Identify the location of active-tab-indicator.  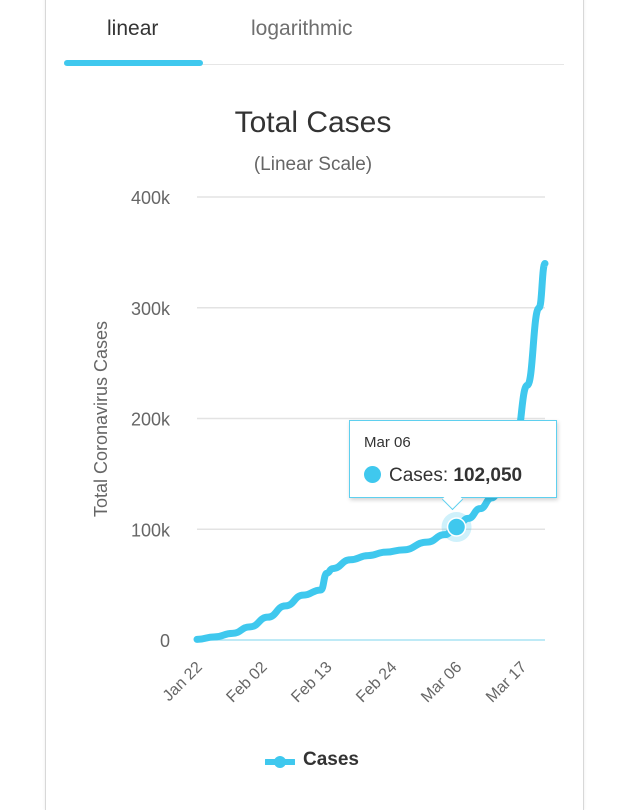
(133, 63).